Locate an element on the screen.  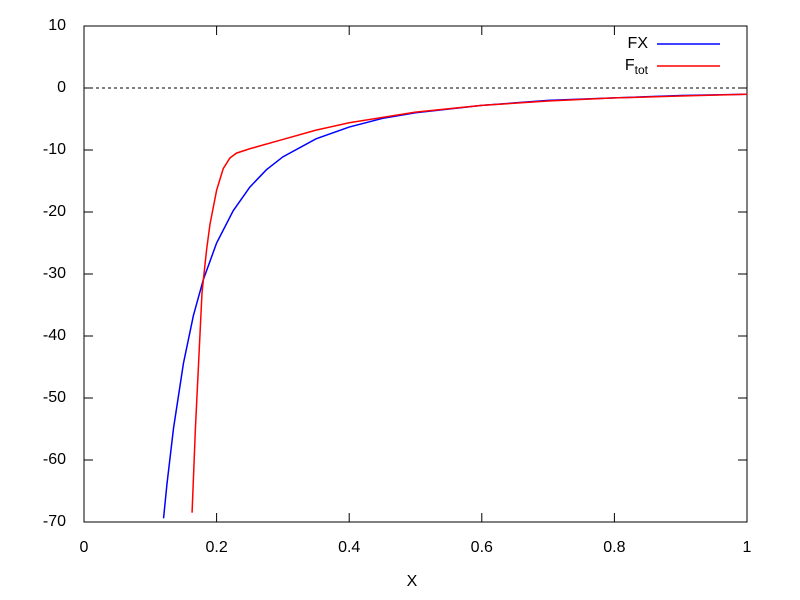
legend-label: Ftot is located at coordinates (637, 67).